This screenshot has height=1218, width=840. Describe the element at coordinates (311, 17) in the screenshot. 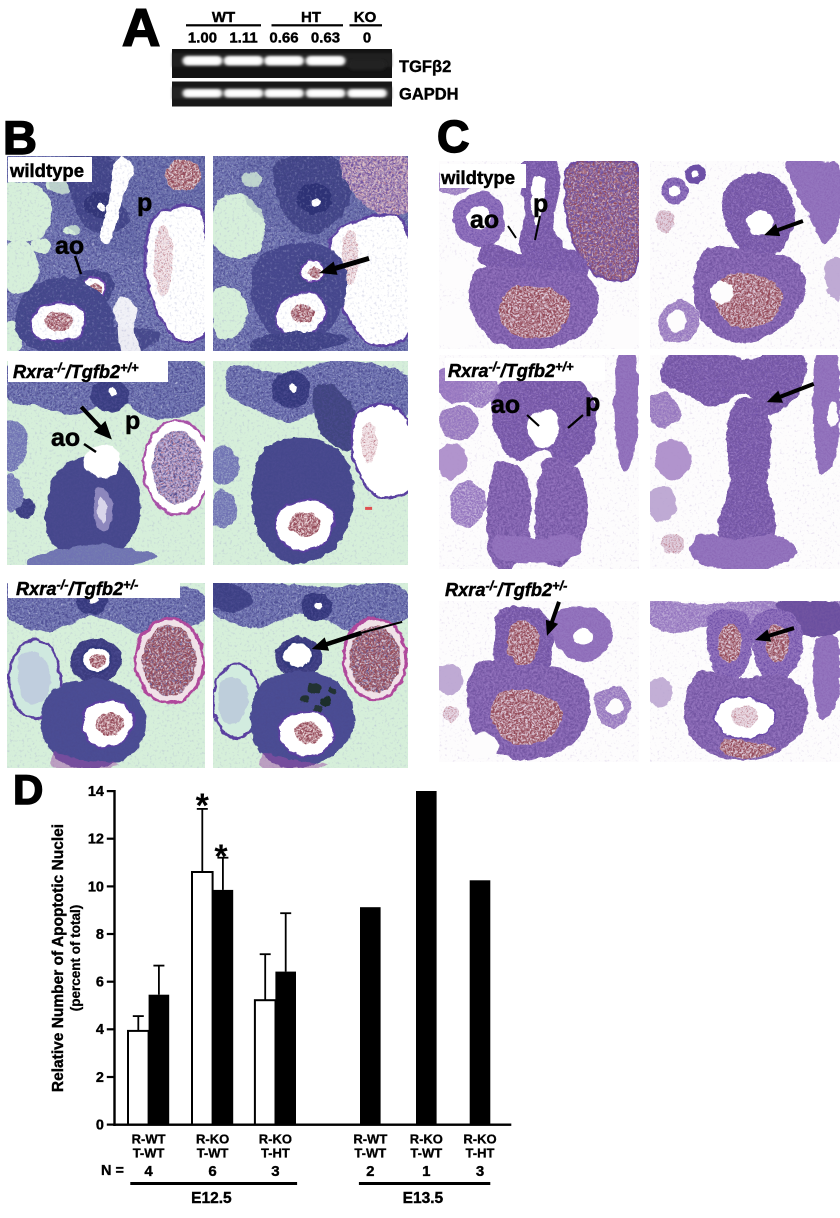

I see `svg-text: HT` at that location.